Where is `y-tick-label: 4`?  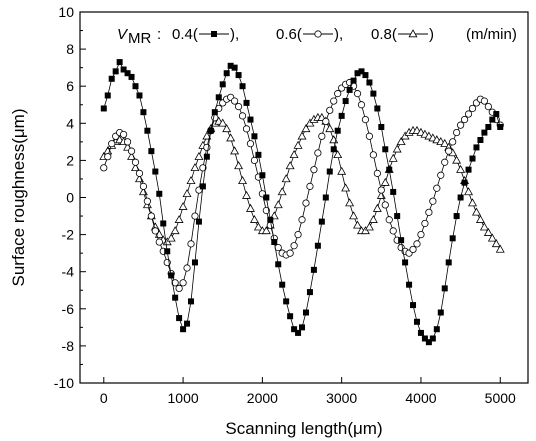
y-tick-label: 4 is located at coordinates (70, 123).